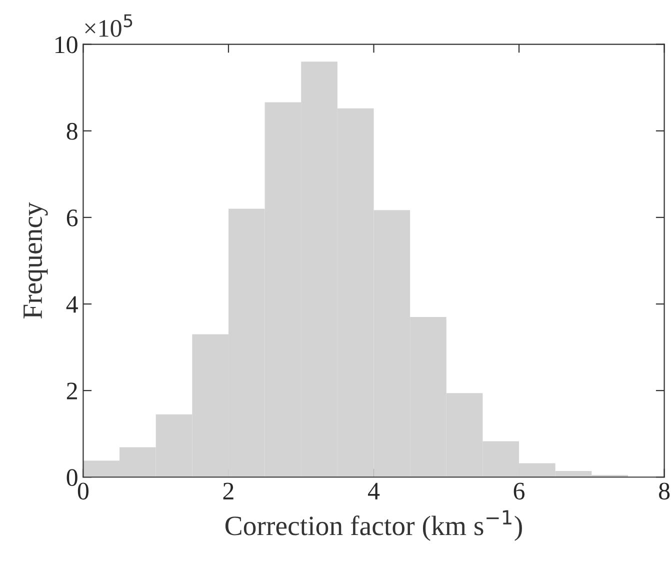 The height and width of the screenshot is (568, 671). Describe the element at coordinates (108, 25) in the screenshot. I see `text: ×10$^{5}$` at that location.